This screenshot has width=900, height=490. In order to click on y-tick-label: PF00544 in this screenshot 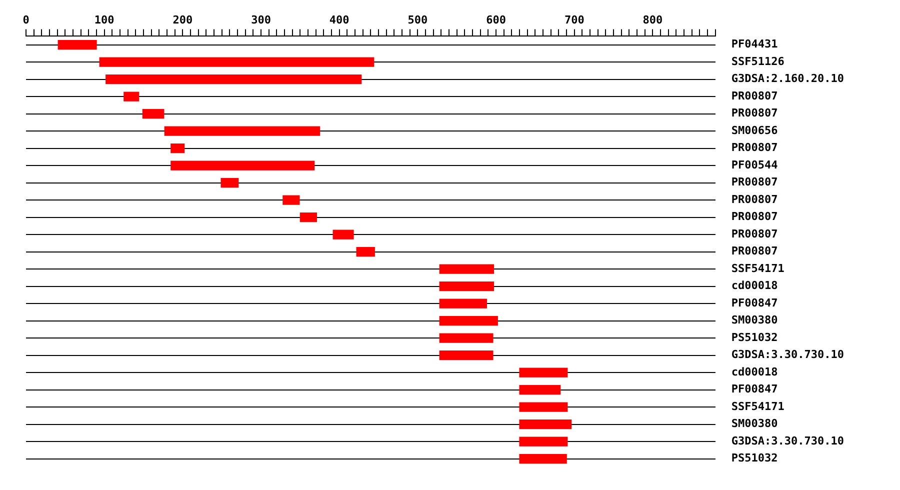, I will do `click(754, 165)`.